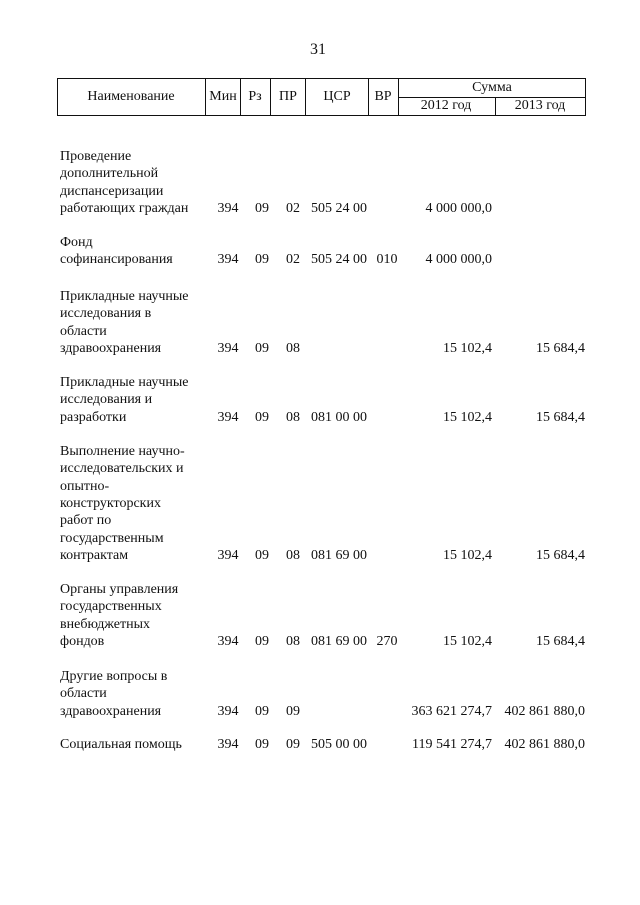 The width and height of the screenshot is (640, 905). Describe the element at coordinates (122, 469) in the screenshot. I see `row-name: исследовательских и` at that location.